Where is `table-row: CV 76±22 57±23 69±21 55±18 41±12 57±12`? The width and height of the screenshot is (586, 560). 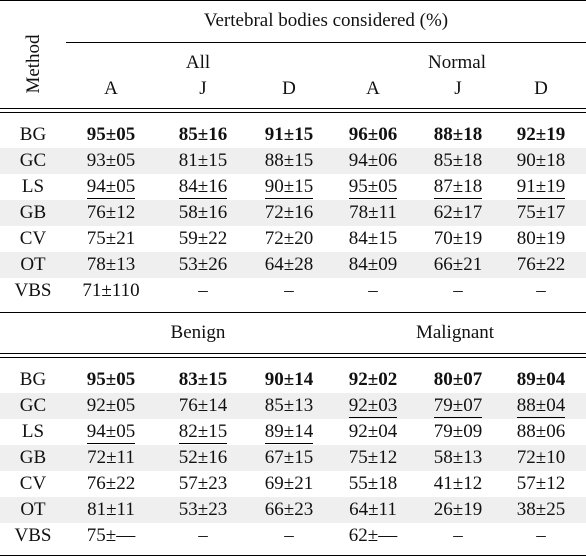 table-row: CV 76±22 57±23 69±21 55±18 41±12 57±12 is located at coordinates (293, 484).